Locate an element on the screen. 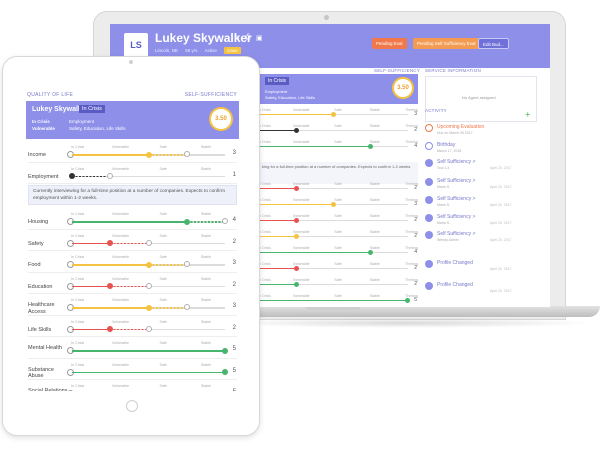 This screenshot has height=450, width=600. laptop-rating-row: In Crisis Vulnerable Safe Stable Thriving 5 is located at coordinates (338, 300).